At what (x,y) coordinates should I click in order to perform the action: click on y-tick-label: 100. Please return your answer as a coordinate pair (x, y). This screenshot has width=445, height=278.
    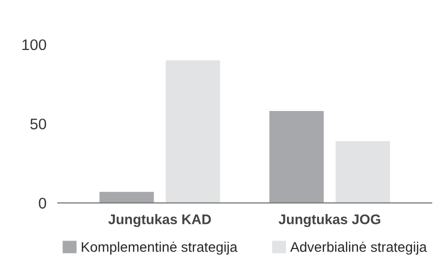
    Looking at the image, I should click on (34, 44).